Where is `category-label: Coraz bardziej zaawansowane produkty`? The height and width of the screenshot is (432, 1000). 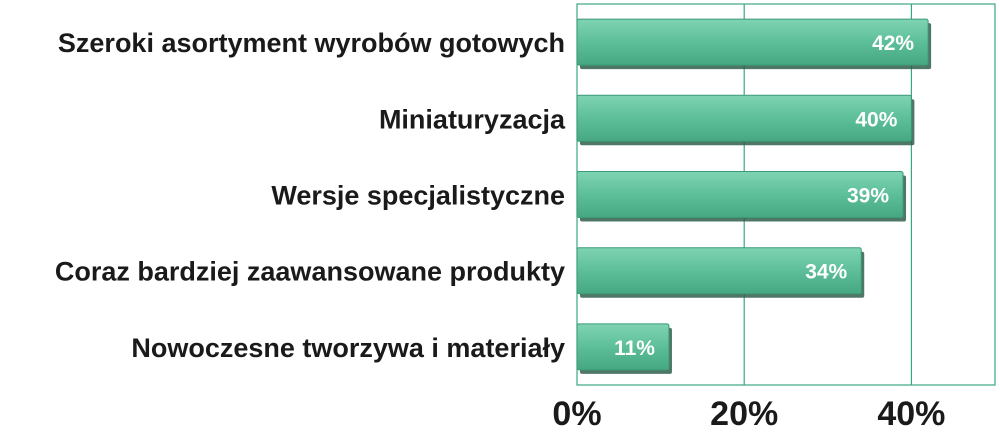 category-label: Coraz bardziej zaawansowane produkty is located at coordinates (310, 272).